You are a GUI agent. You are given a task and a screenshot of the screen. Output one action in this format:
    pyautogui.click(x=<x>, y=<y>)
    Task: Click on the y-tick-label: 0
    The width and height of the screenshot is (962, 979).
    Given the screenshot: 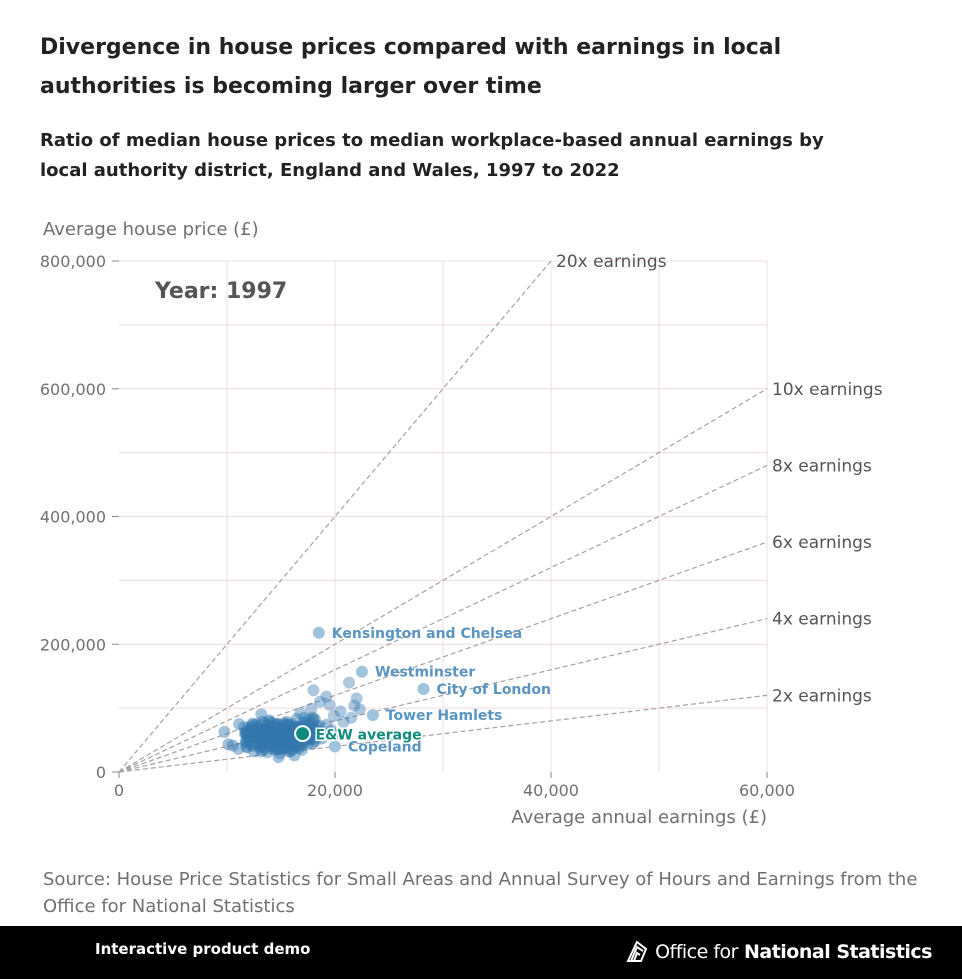 What is the action you would take?
    pyautogui.click(x=101, y=772)
    